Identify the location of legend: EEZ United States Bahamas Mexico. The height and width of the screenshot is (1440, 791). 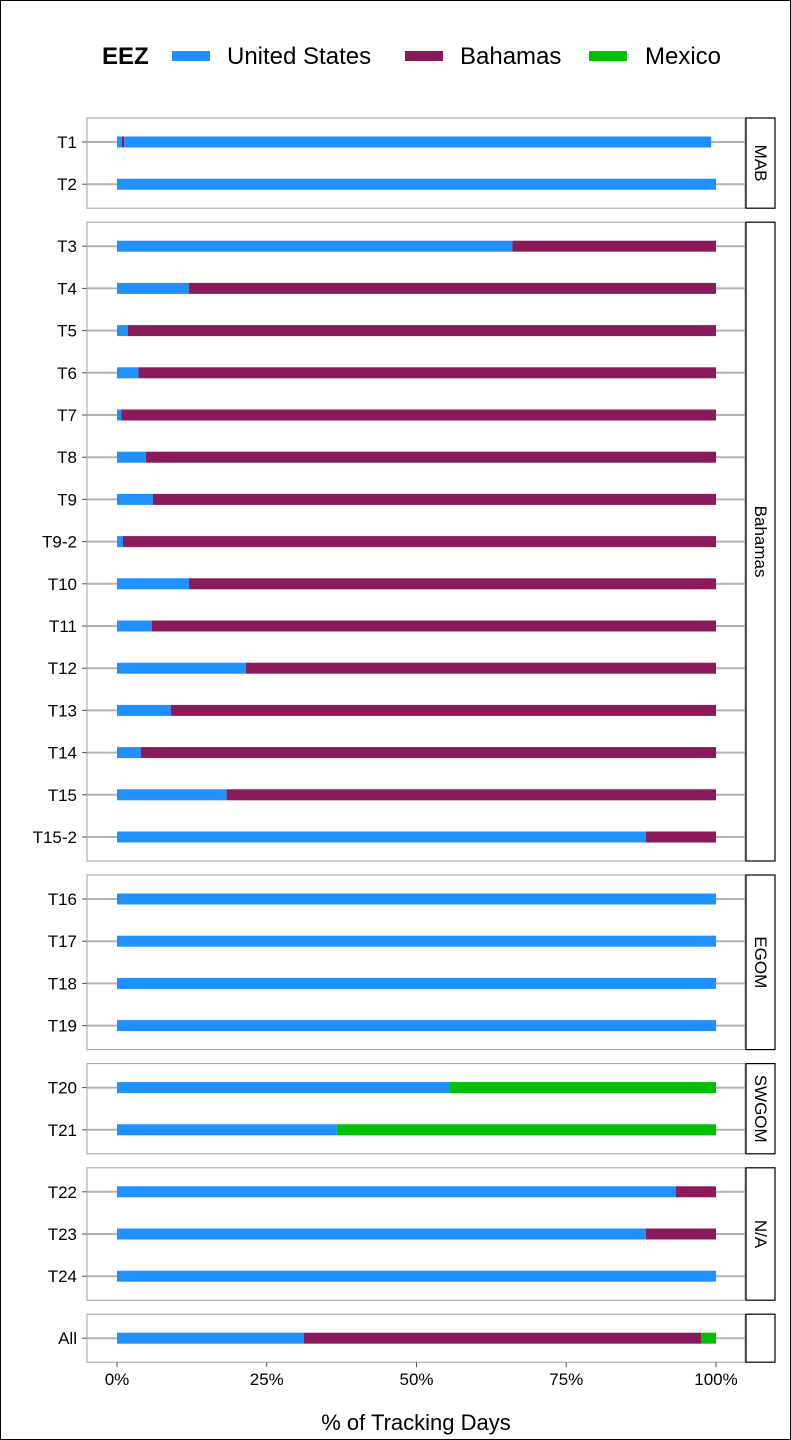
(411, 56).